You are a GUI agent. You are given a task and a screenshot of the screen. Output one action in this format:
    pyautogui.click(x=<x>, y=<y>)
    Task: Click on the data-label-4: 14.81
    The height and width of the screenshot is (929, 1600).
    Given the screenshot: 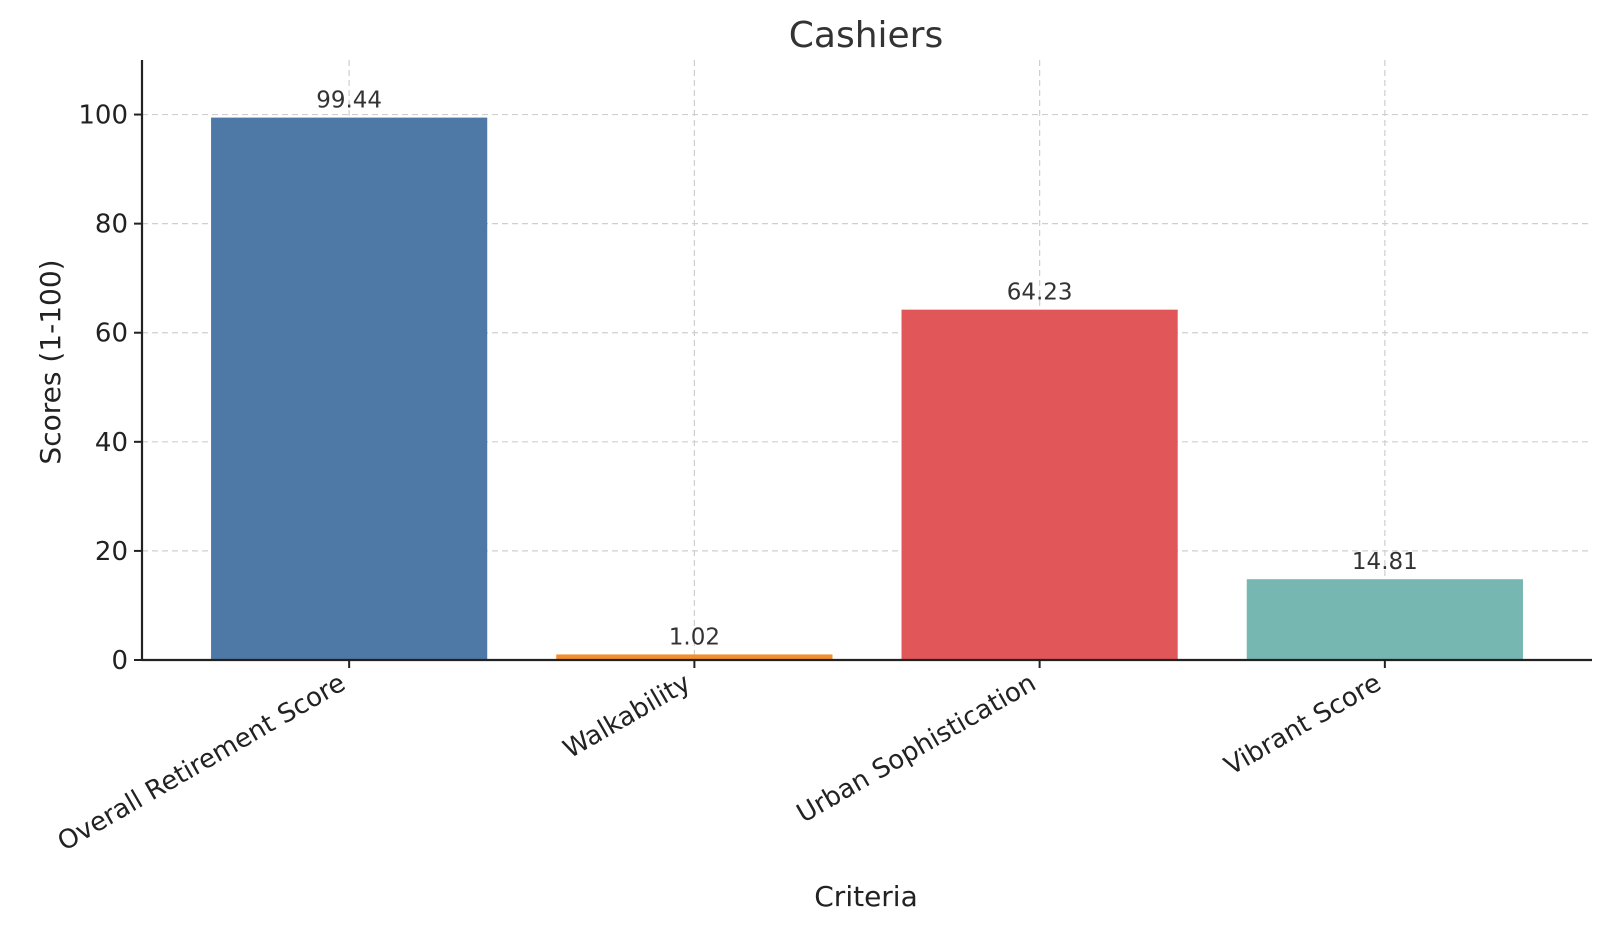 What is the action you would take?
    pyautogui.click(x=1385, y=562)
    